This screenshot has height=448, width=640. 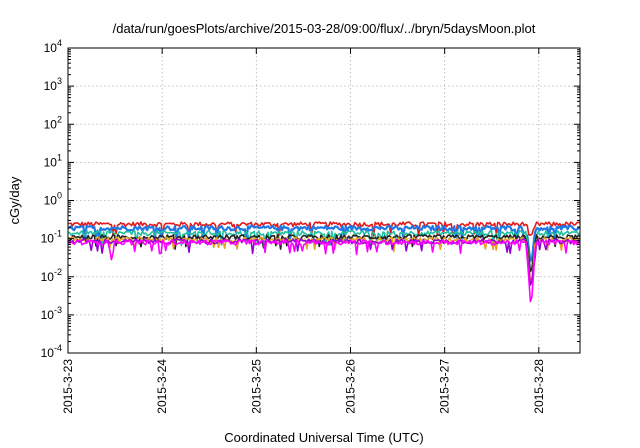 What do you see at coordinates (68, 386) in the screenshot?
I see `x-tick-label: 2015-3-23` at bounding box center [68, 386].